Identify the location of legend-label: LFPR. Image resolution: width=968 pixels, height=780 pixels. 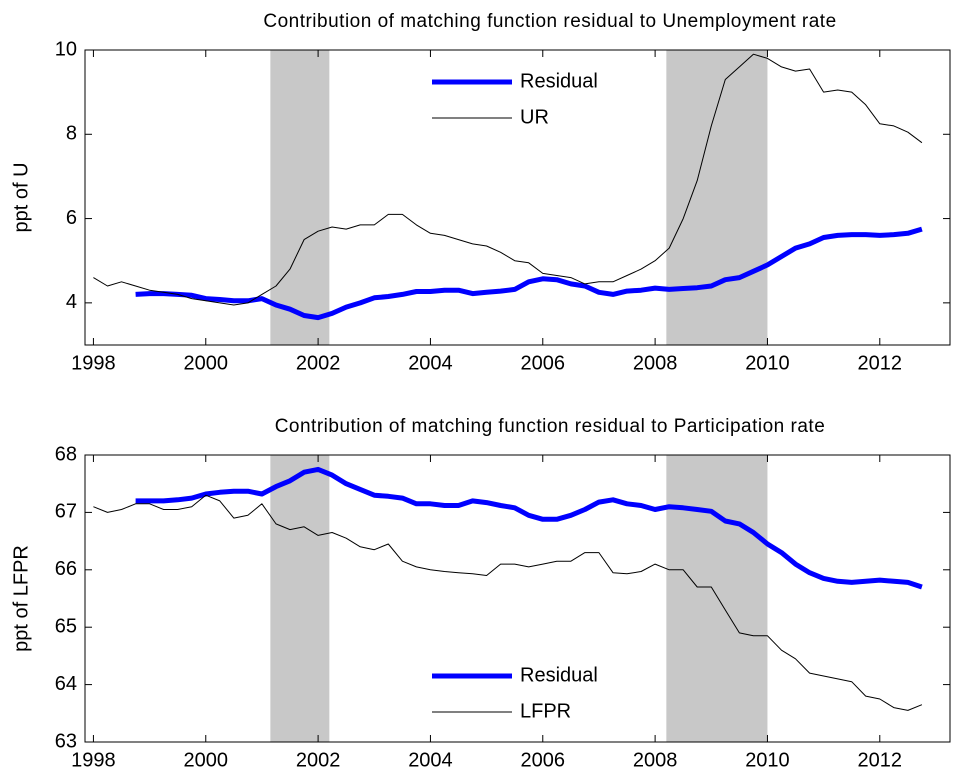
(545, 711).